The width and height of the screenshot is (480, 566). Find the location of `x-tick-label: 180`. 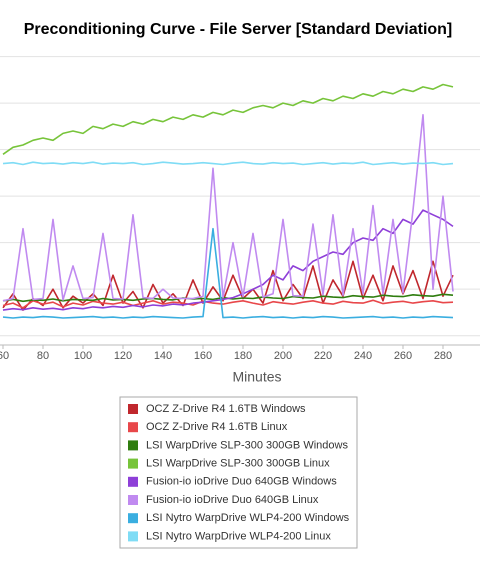

x-tick-label: 180 is located at coordinates (243, 356).